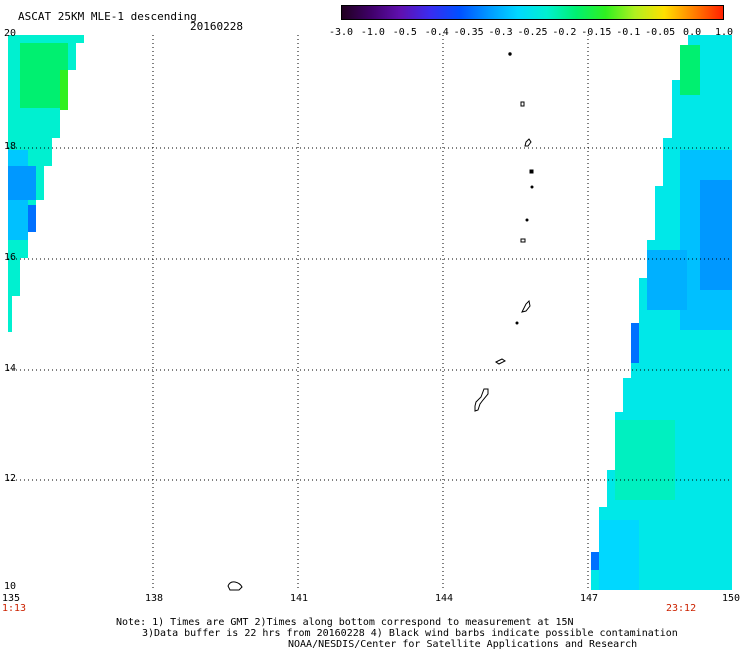 The image size is (740, 651). What do you see at coordinates (589, 598) in the screenshot?
I see `lon-label-147: 147` at bounding box center [589, 598].